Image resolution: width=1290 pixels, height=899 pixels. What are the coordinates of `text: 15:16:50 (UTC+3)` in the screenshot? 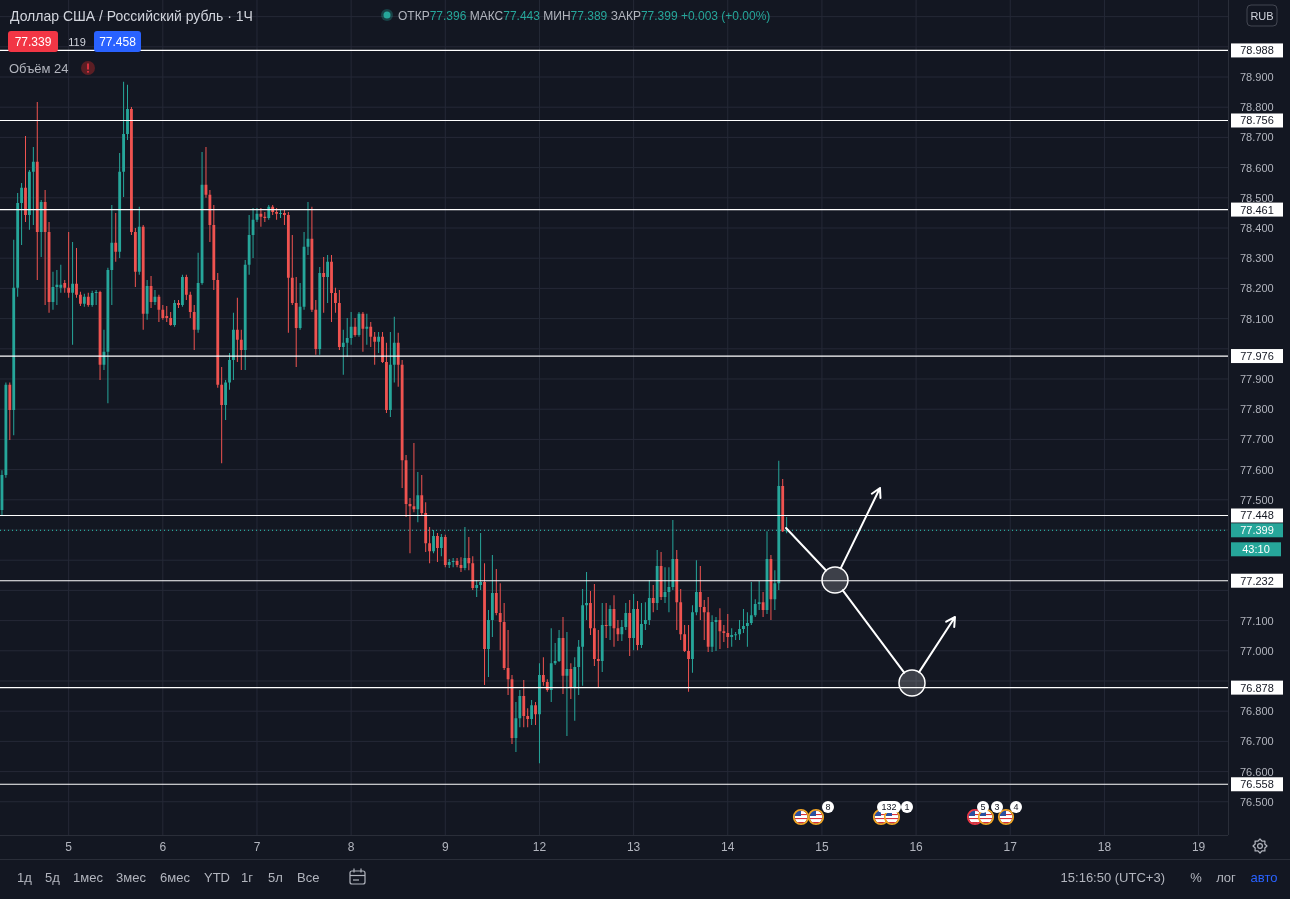 It's located at (1112, 877).